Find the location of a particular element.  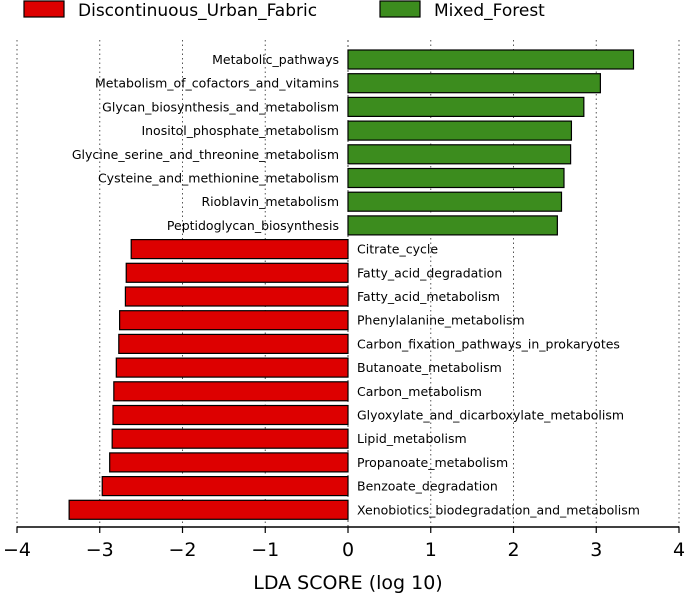

x-tick-label: 0 is located at coordinates (348, 550).